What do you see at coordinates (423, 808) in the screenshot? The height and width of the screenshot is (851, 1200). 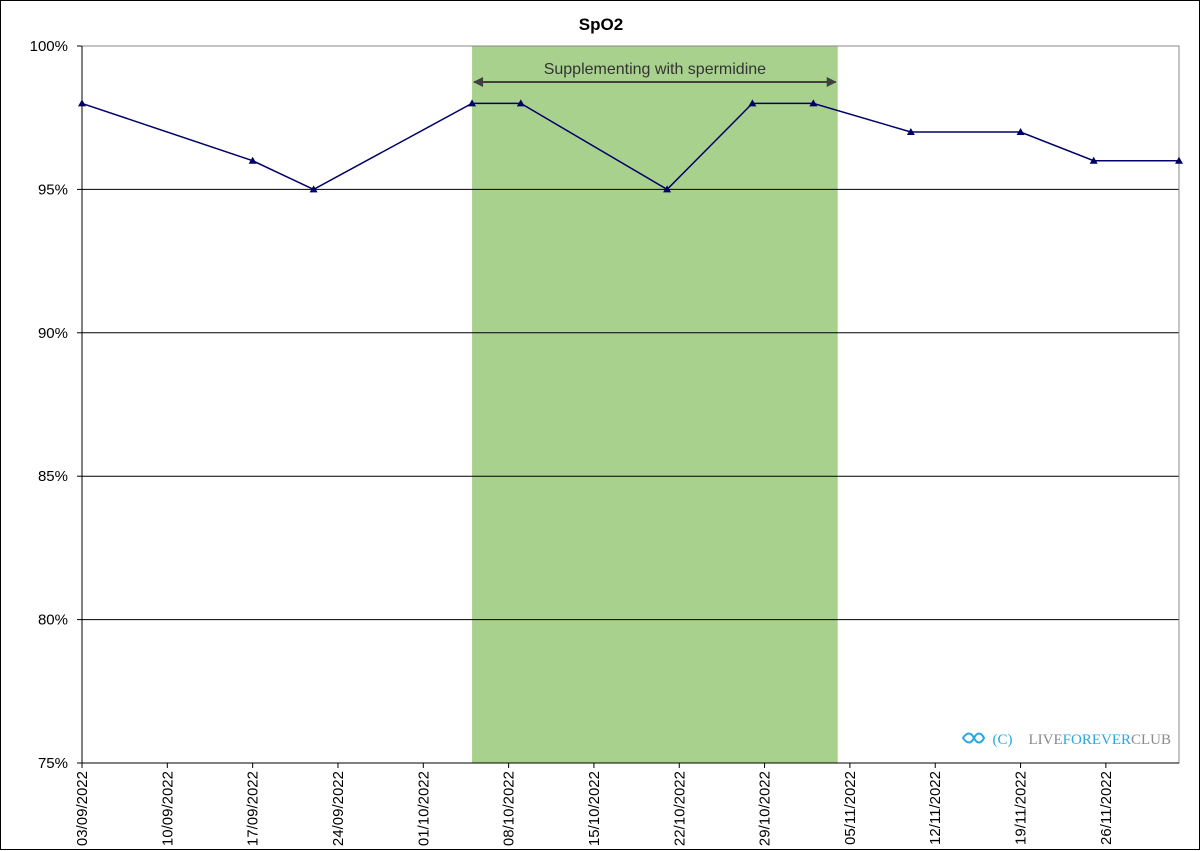 I see `x-tick-label: 01/10/2022` at bounding box center [423, 808].